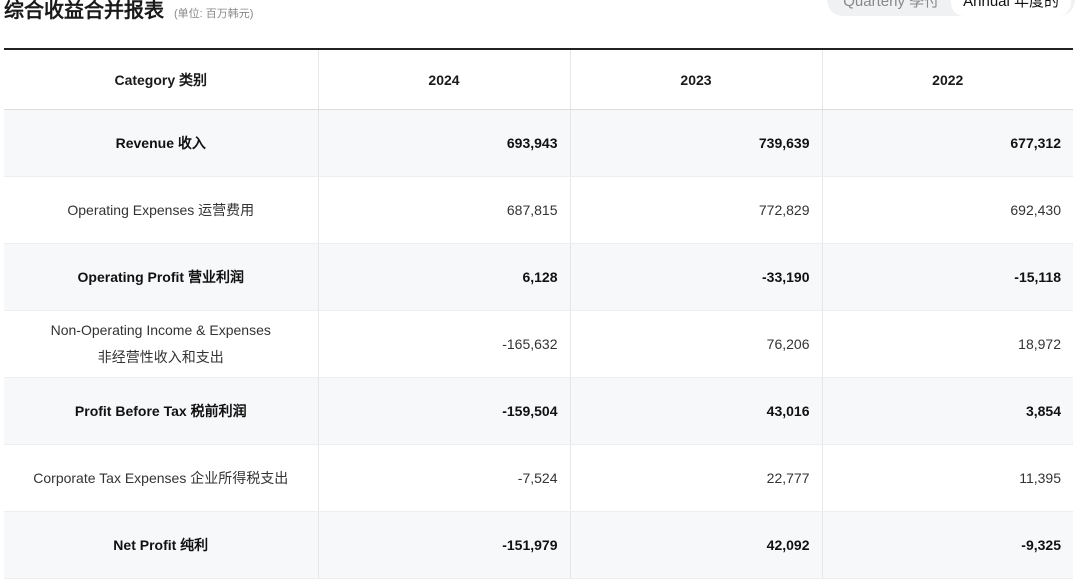 This screenshot has height=579, width=1080. I want to click on cell-value: -7,524, so click(443, 478).